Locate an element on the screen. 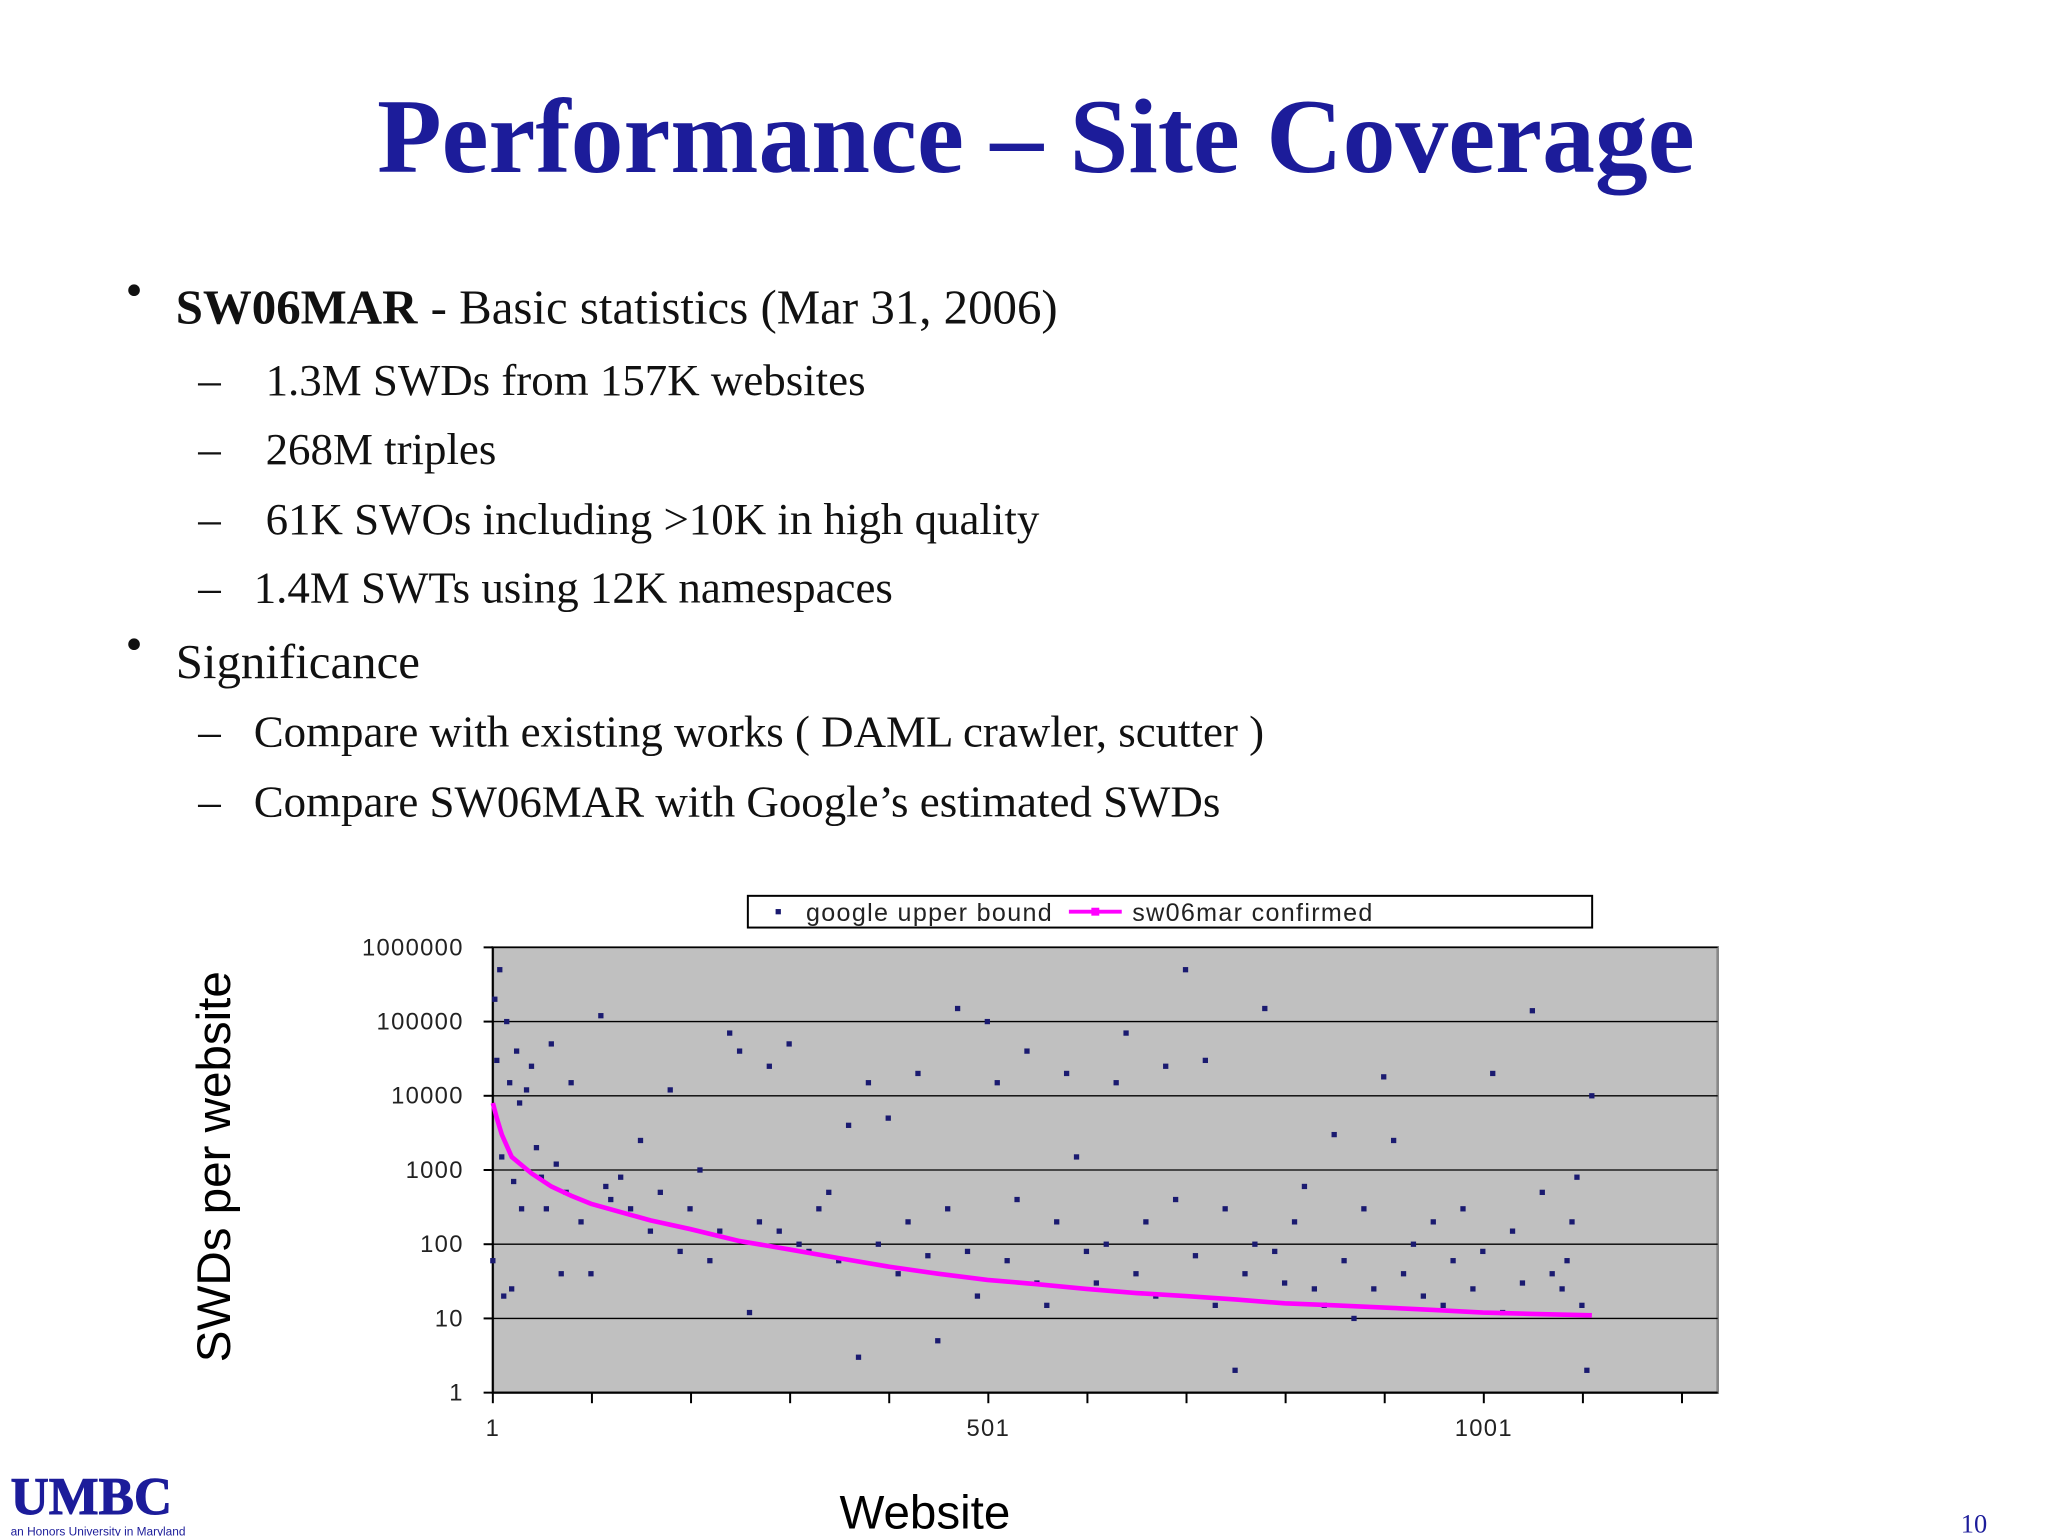 The height and width of the screenshot is (1536, 2048). bullet-lead: SW06MAR is located at coordinates (297, 307).